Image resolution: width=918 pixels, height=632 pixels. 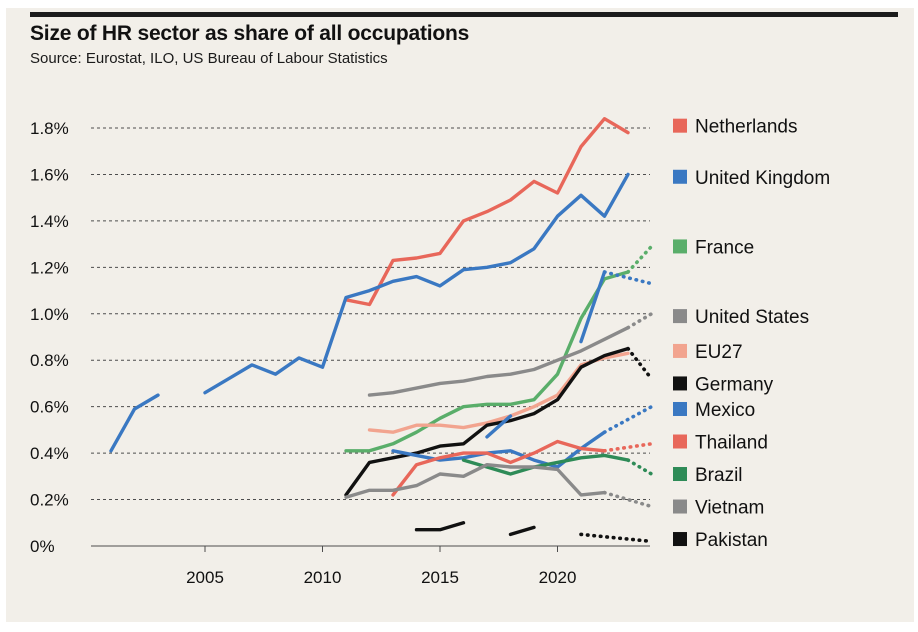 I want to click on legend-label-united-kingdom: United Kingdom, so click(x=762, y=178).